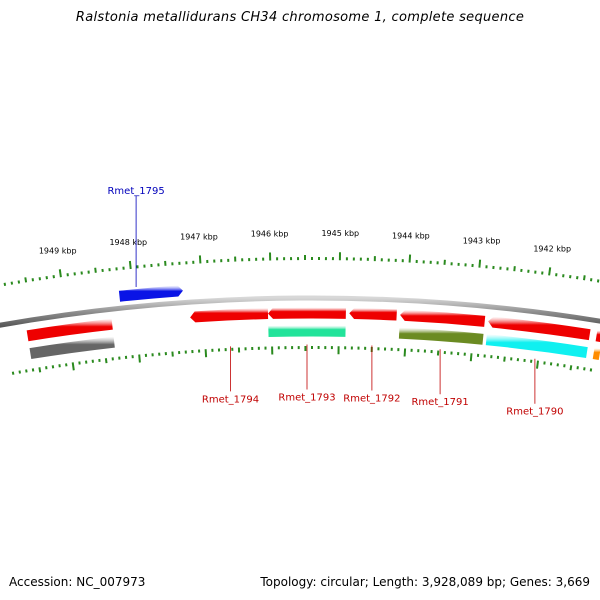  I want to click on gene-label: Rmet_1792, so click(371, 399).